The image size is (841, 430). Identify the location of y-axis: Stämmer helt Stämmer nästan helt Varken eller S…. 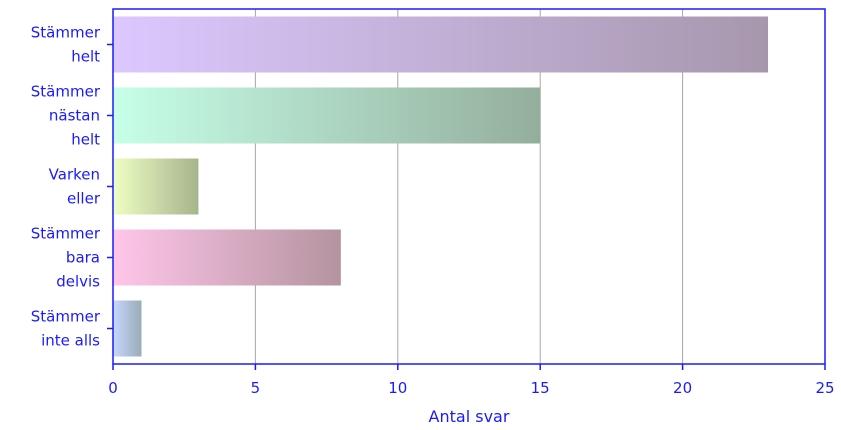
(72, 187).